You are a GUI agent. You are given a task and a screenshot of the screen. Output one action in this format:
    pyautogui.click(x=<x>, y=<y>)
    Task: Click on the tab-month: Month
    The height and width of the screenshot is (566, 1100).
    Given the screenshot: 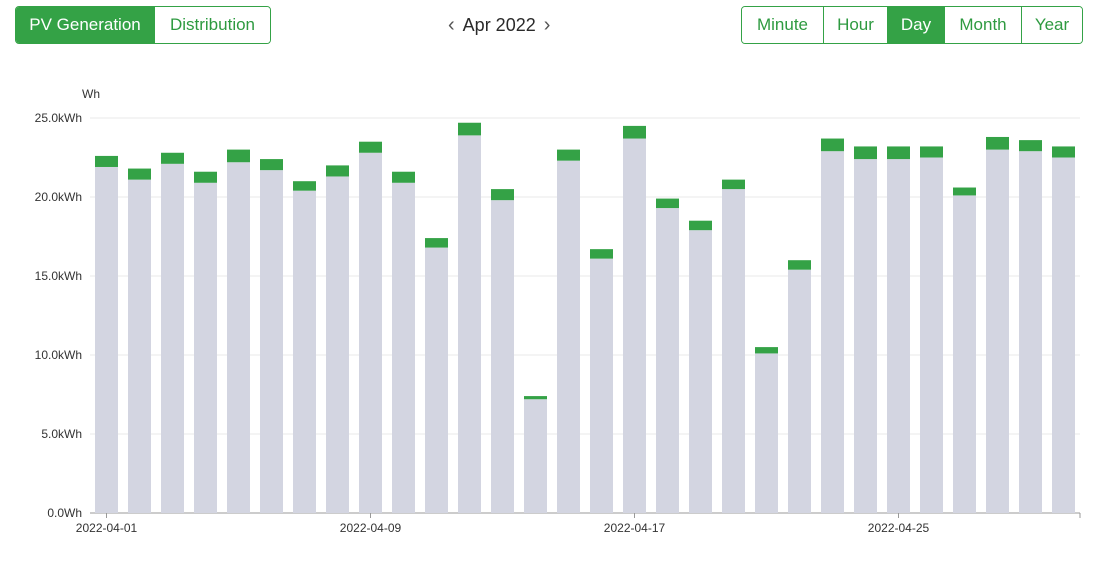 What is the action you would take?
    pyautogui.click(x=982, y=25)
    